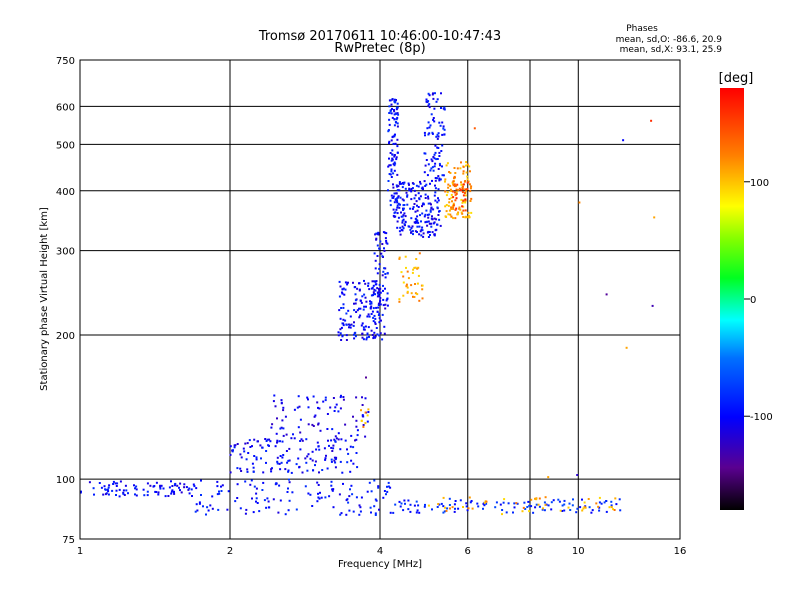 Image resolution: width=800 pixels, height=600 pixels. I want to click on y-tick-label: 75, so click(68, 540).